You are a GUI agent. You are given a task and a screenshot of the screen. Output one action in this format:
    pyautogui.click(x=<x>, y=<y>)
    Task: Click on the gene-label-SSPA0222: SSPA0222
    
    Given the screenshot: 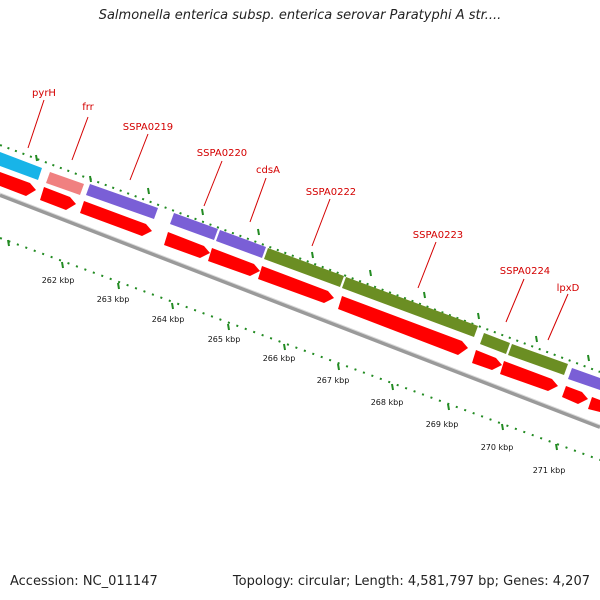 What is the action you would take?
    pyautogui.click(x=331, y=192)
    